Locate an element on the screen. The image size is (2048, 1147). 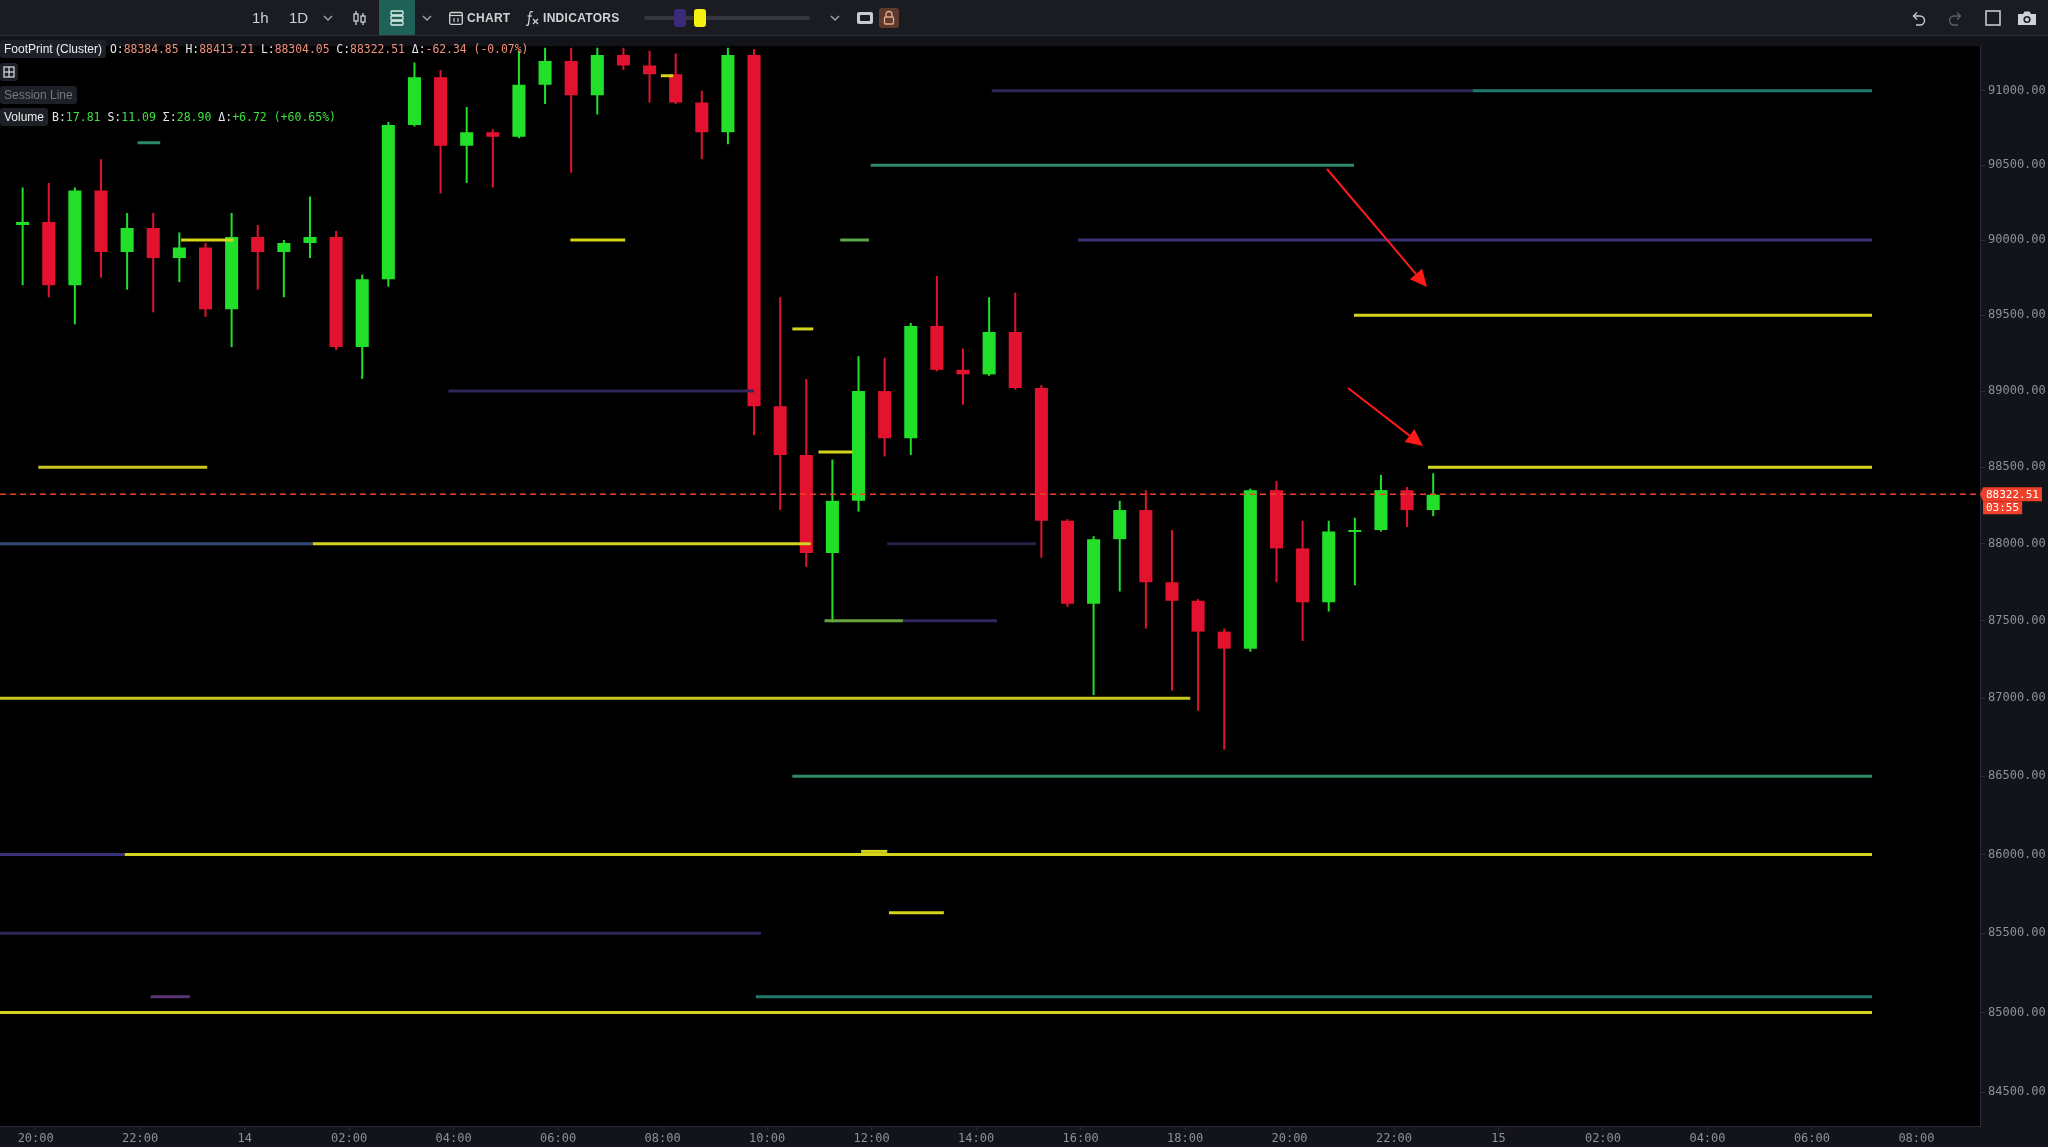
y-tick-label: 87000.00 is located at coordinates (2017, 697).